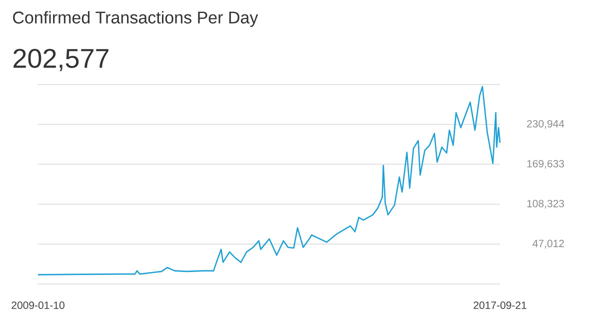  I want to click on y-tick-label: 47,012, so click(548, 244).